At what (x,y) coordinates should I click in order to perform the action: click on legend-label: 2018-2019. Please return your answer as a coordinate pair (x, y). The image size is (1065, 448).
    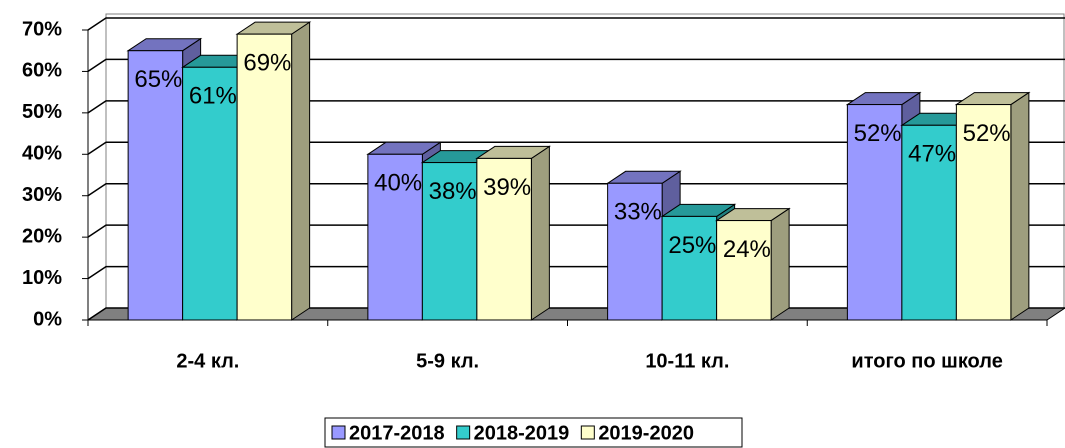
    Looking at the image, I should click on (522, 433).